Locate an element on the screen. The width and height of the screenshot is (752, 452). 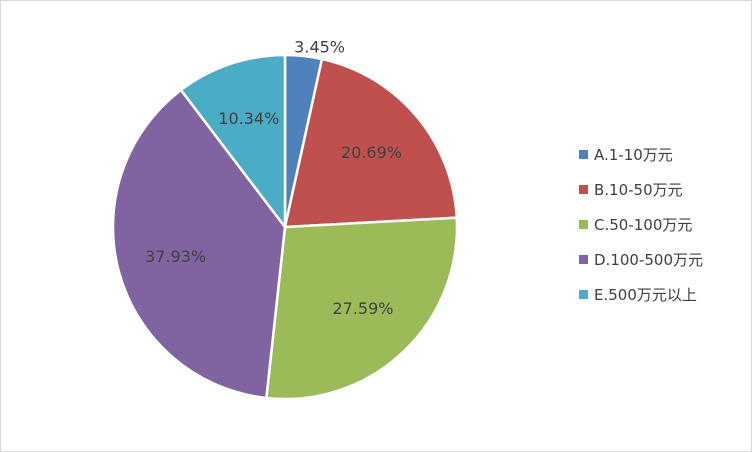
legend-label: D.100-500万元 is located at coordinates (648, 260).